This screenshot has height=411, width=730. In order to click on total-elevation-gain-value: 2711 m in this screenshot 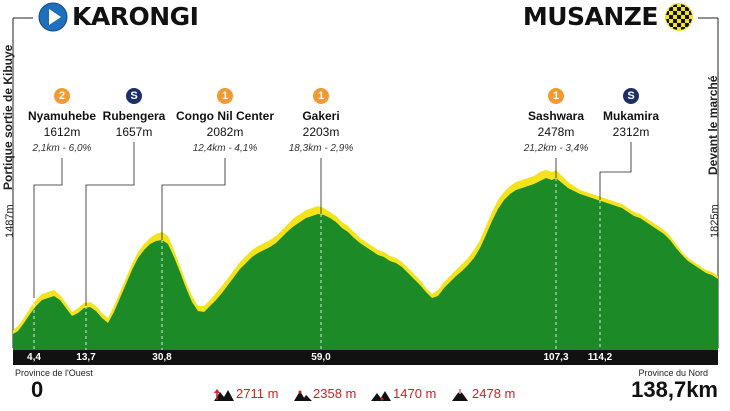, I will do `click(257, 393)`.